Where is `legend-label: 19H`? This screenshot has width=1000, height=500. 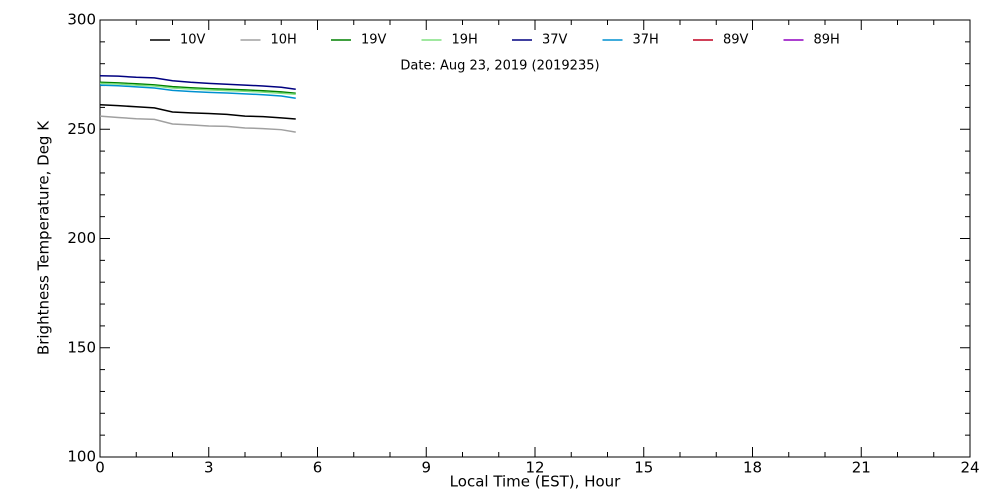
legend-label: 19H is located at coordinates (465, 40).